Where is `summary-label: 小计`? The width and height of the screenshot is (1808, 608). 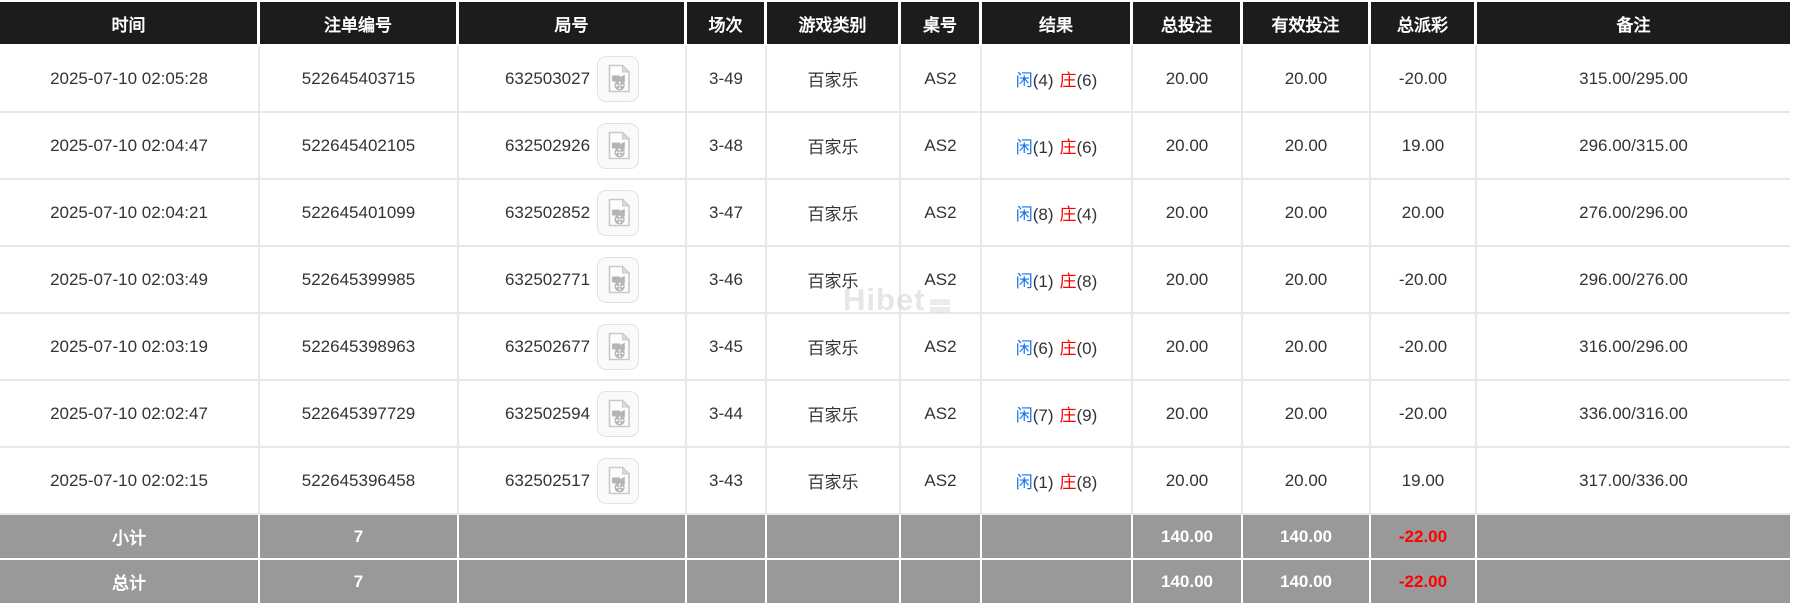
summary-label: 小计 is located at coordinates (130, 537).